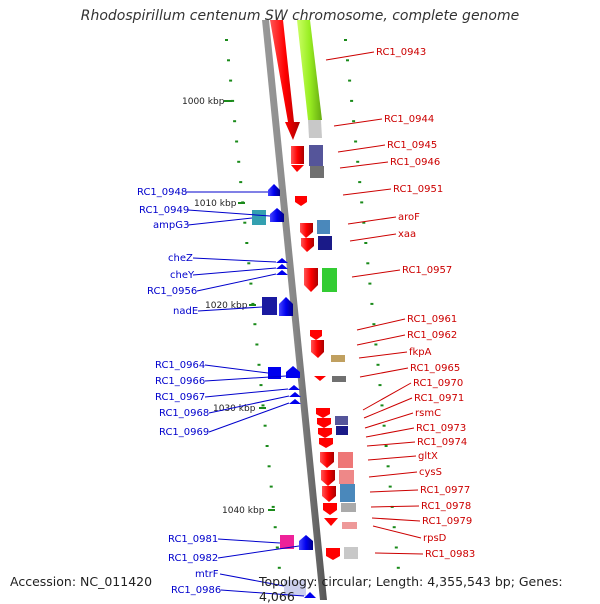 Image resolution: width=600 pixels, height=604 pixels. I want to click on cog-navy-small, so click(342, 430).